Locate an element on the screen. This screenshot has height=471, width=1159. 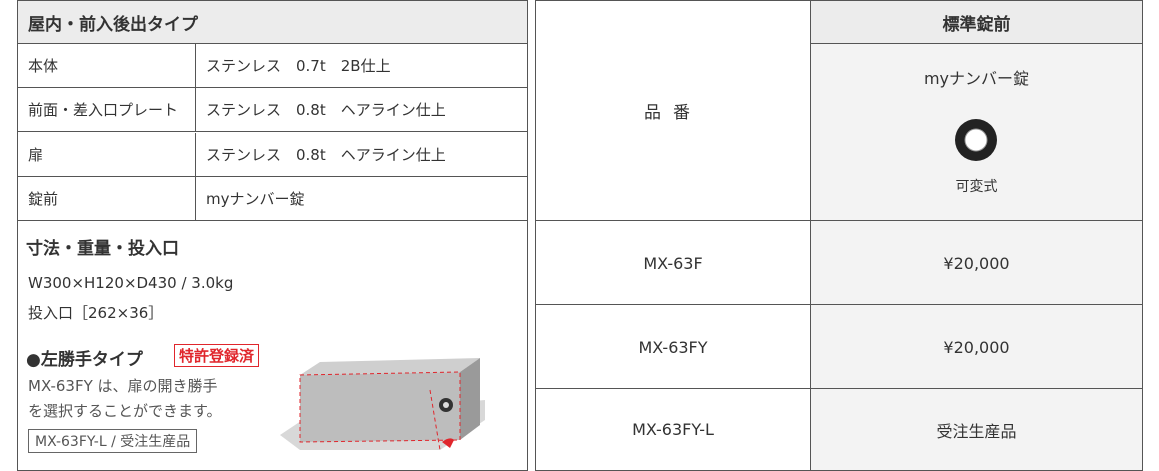
option-desc: を選択することができます。 is located at coordinates (125, 411).